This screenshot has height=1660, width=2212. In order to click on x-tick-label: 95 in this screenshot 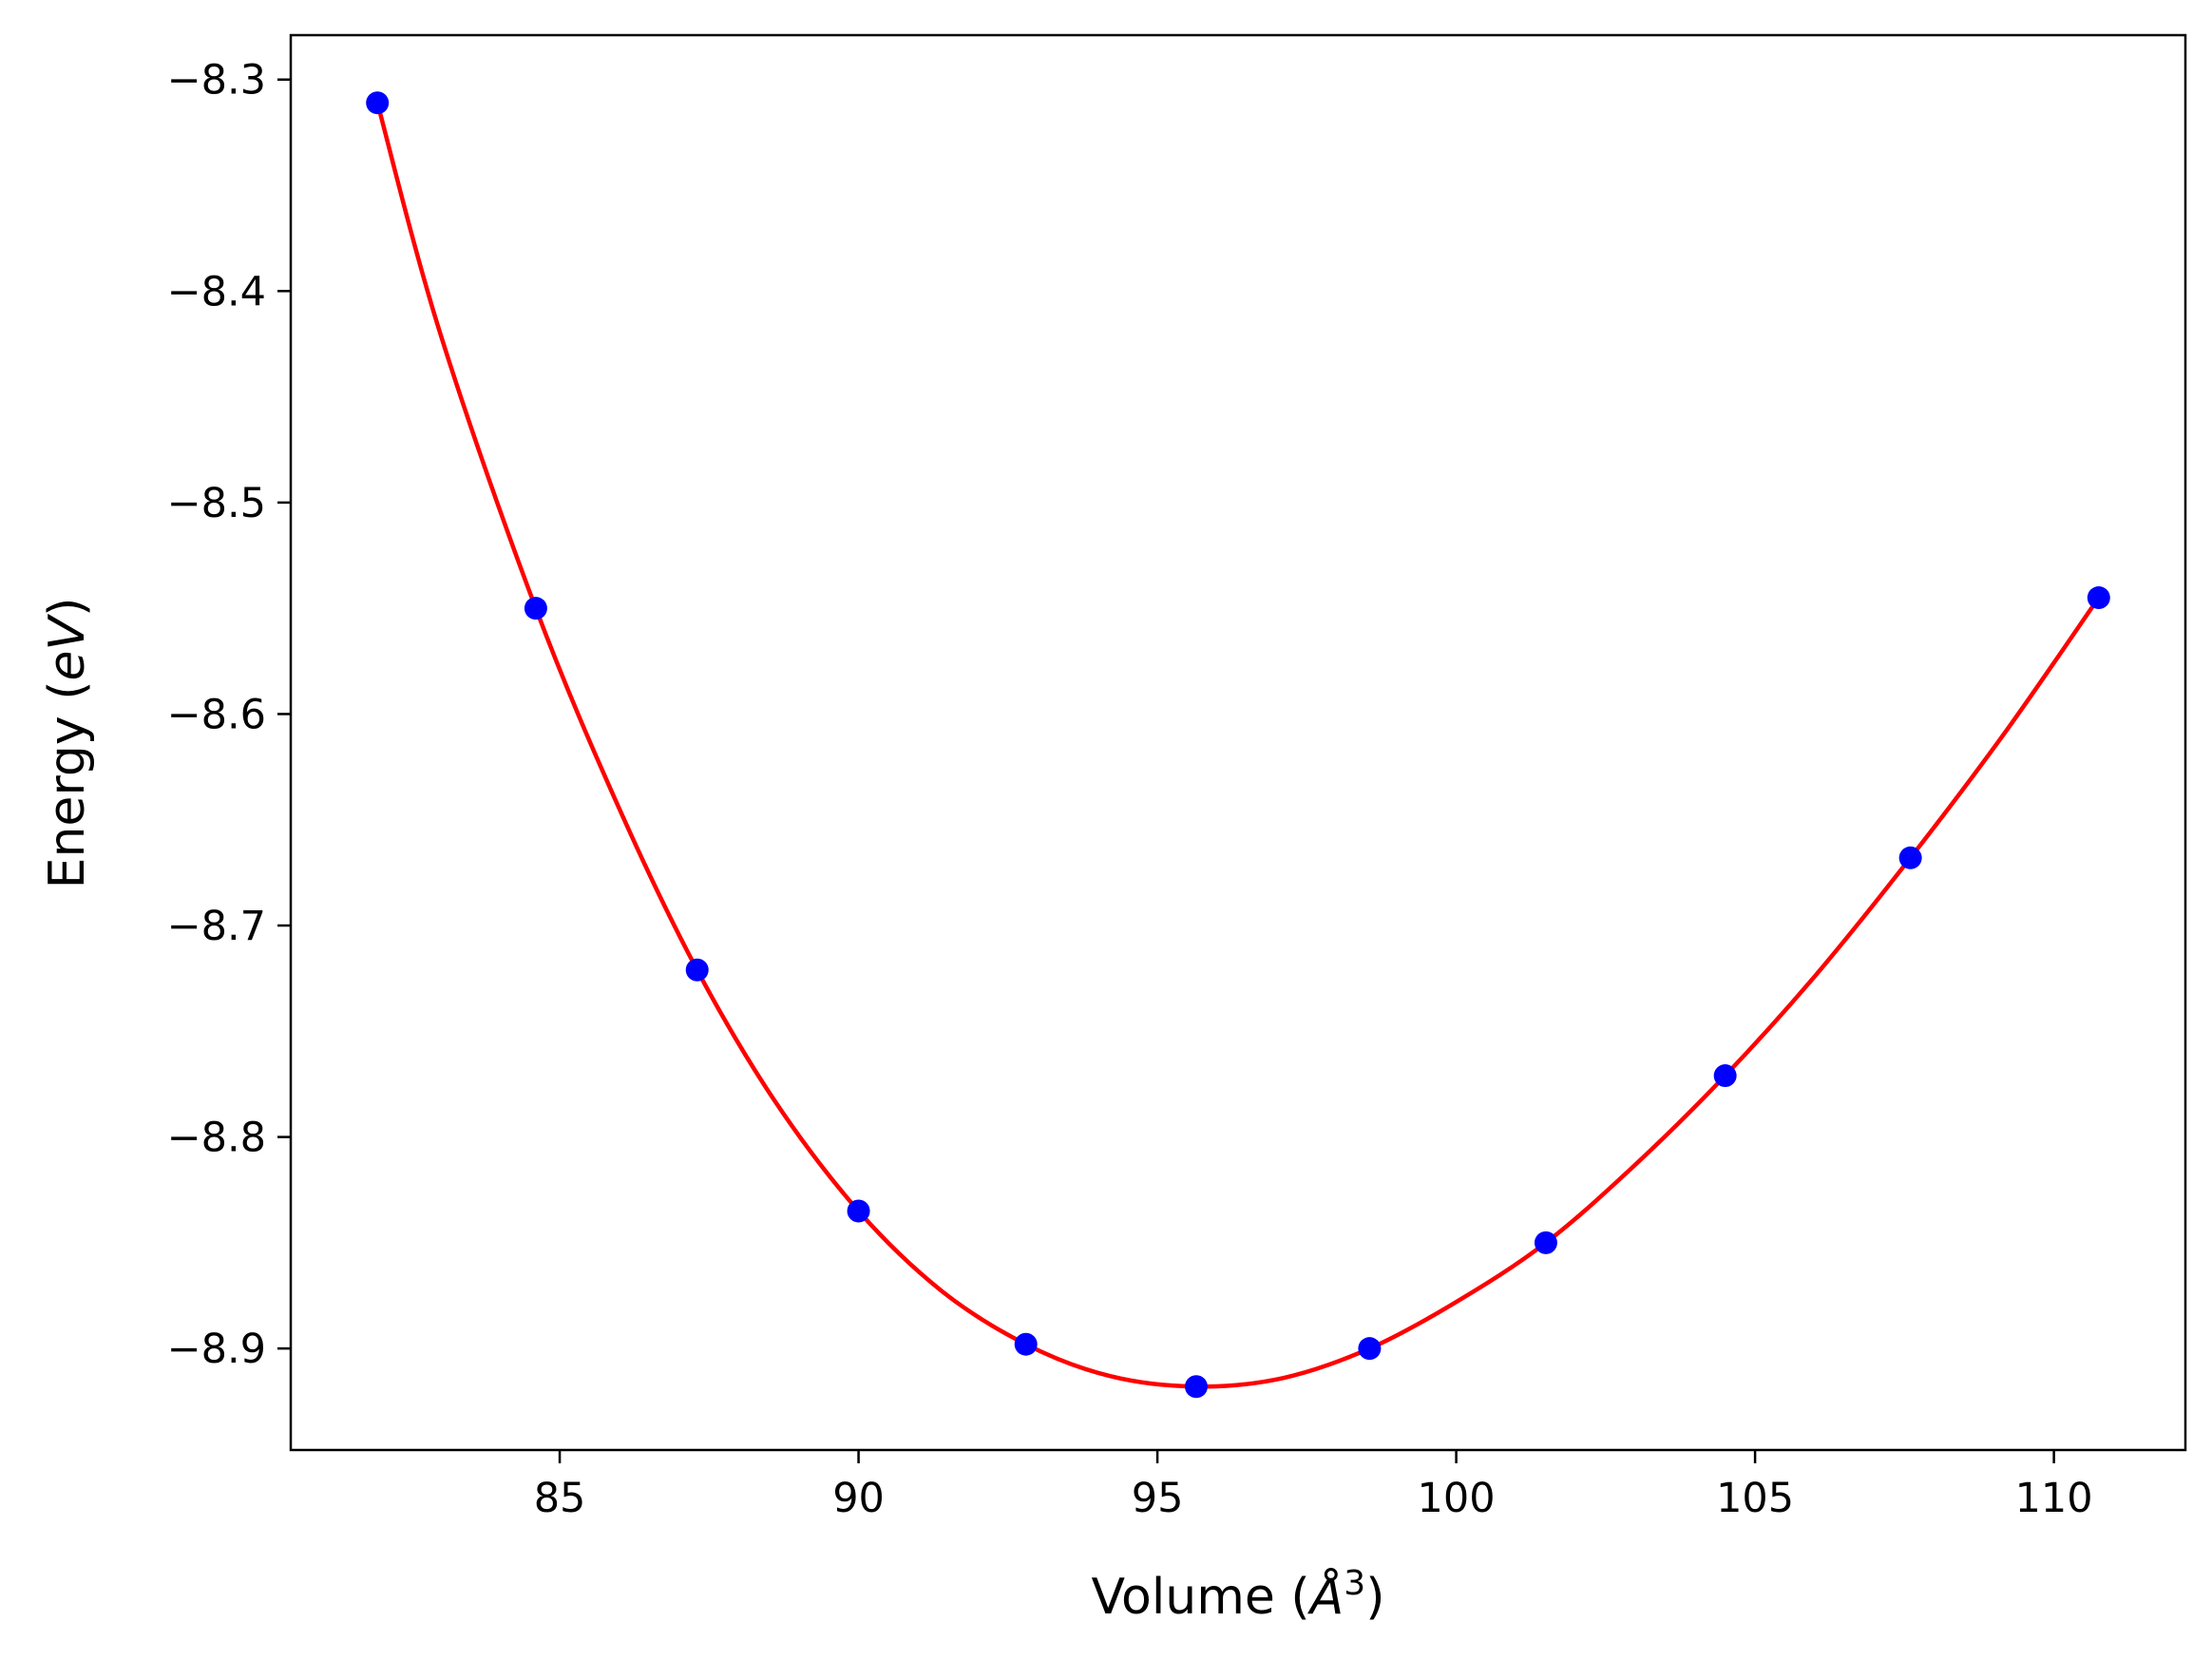, I will do `click(1158, 1498)`.